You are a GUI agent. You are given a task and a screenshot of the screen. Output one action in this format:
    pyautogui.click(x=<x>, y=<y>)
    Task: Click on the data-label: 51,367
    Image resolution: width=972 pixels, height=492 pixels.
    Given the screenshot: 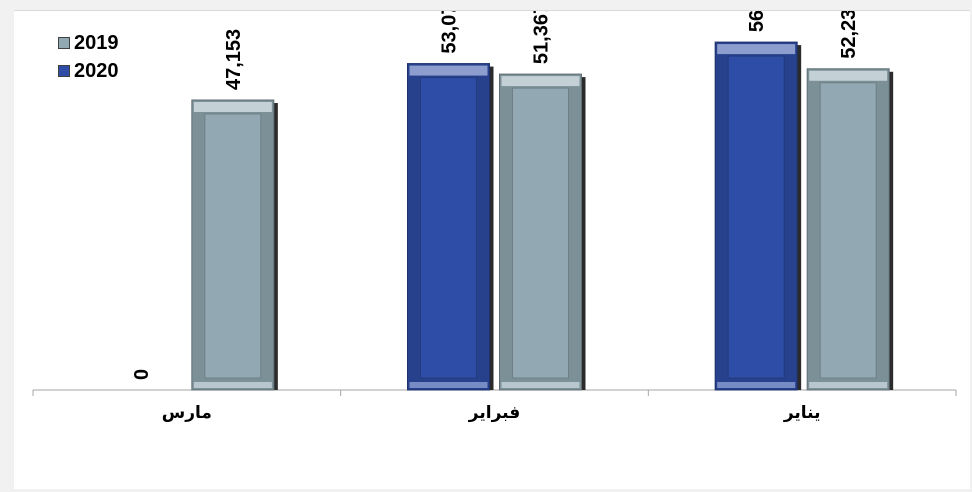 What is the action you would take?
    pyautogui.click(x=542, y=37)
    